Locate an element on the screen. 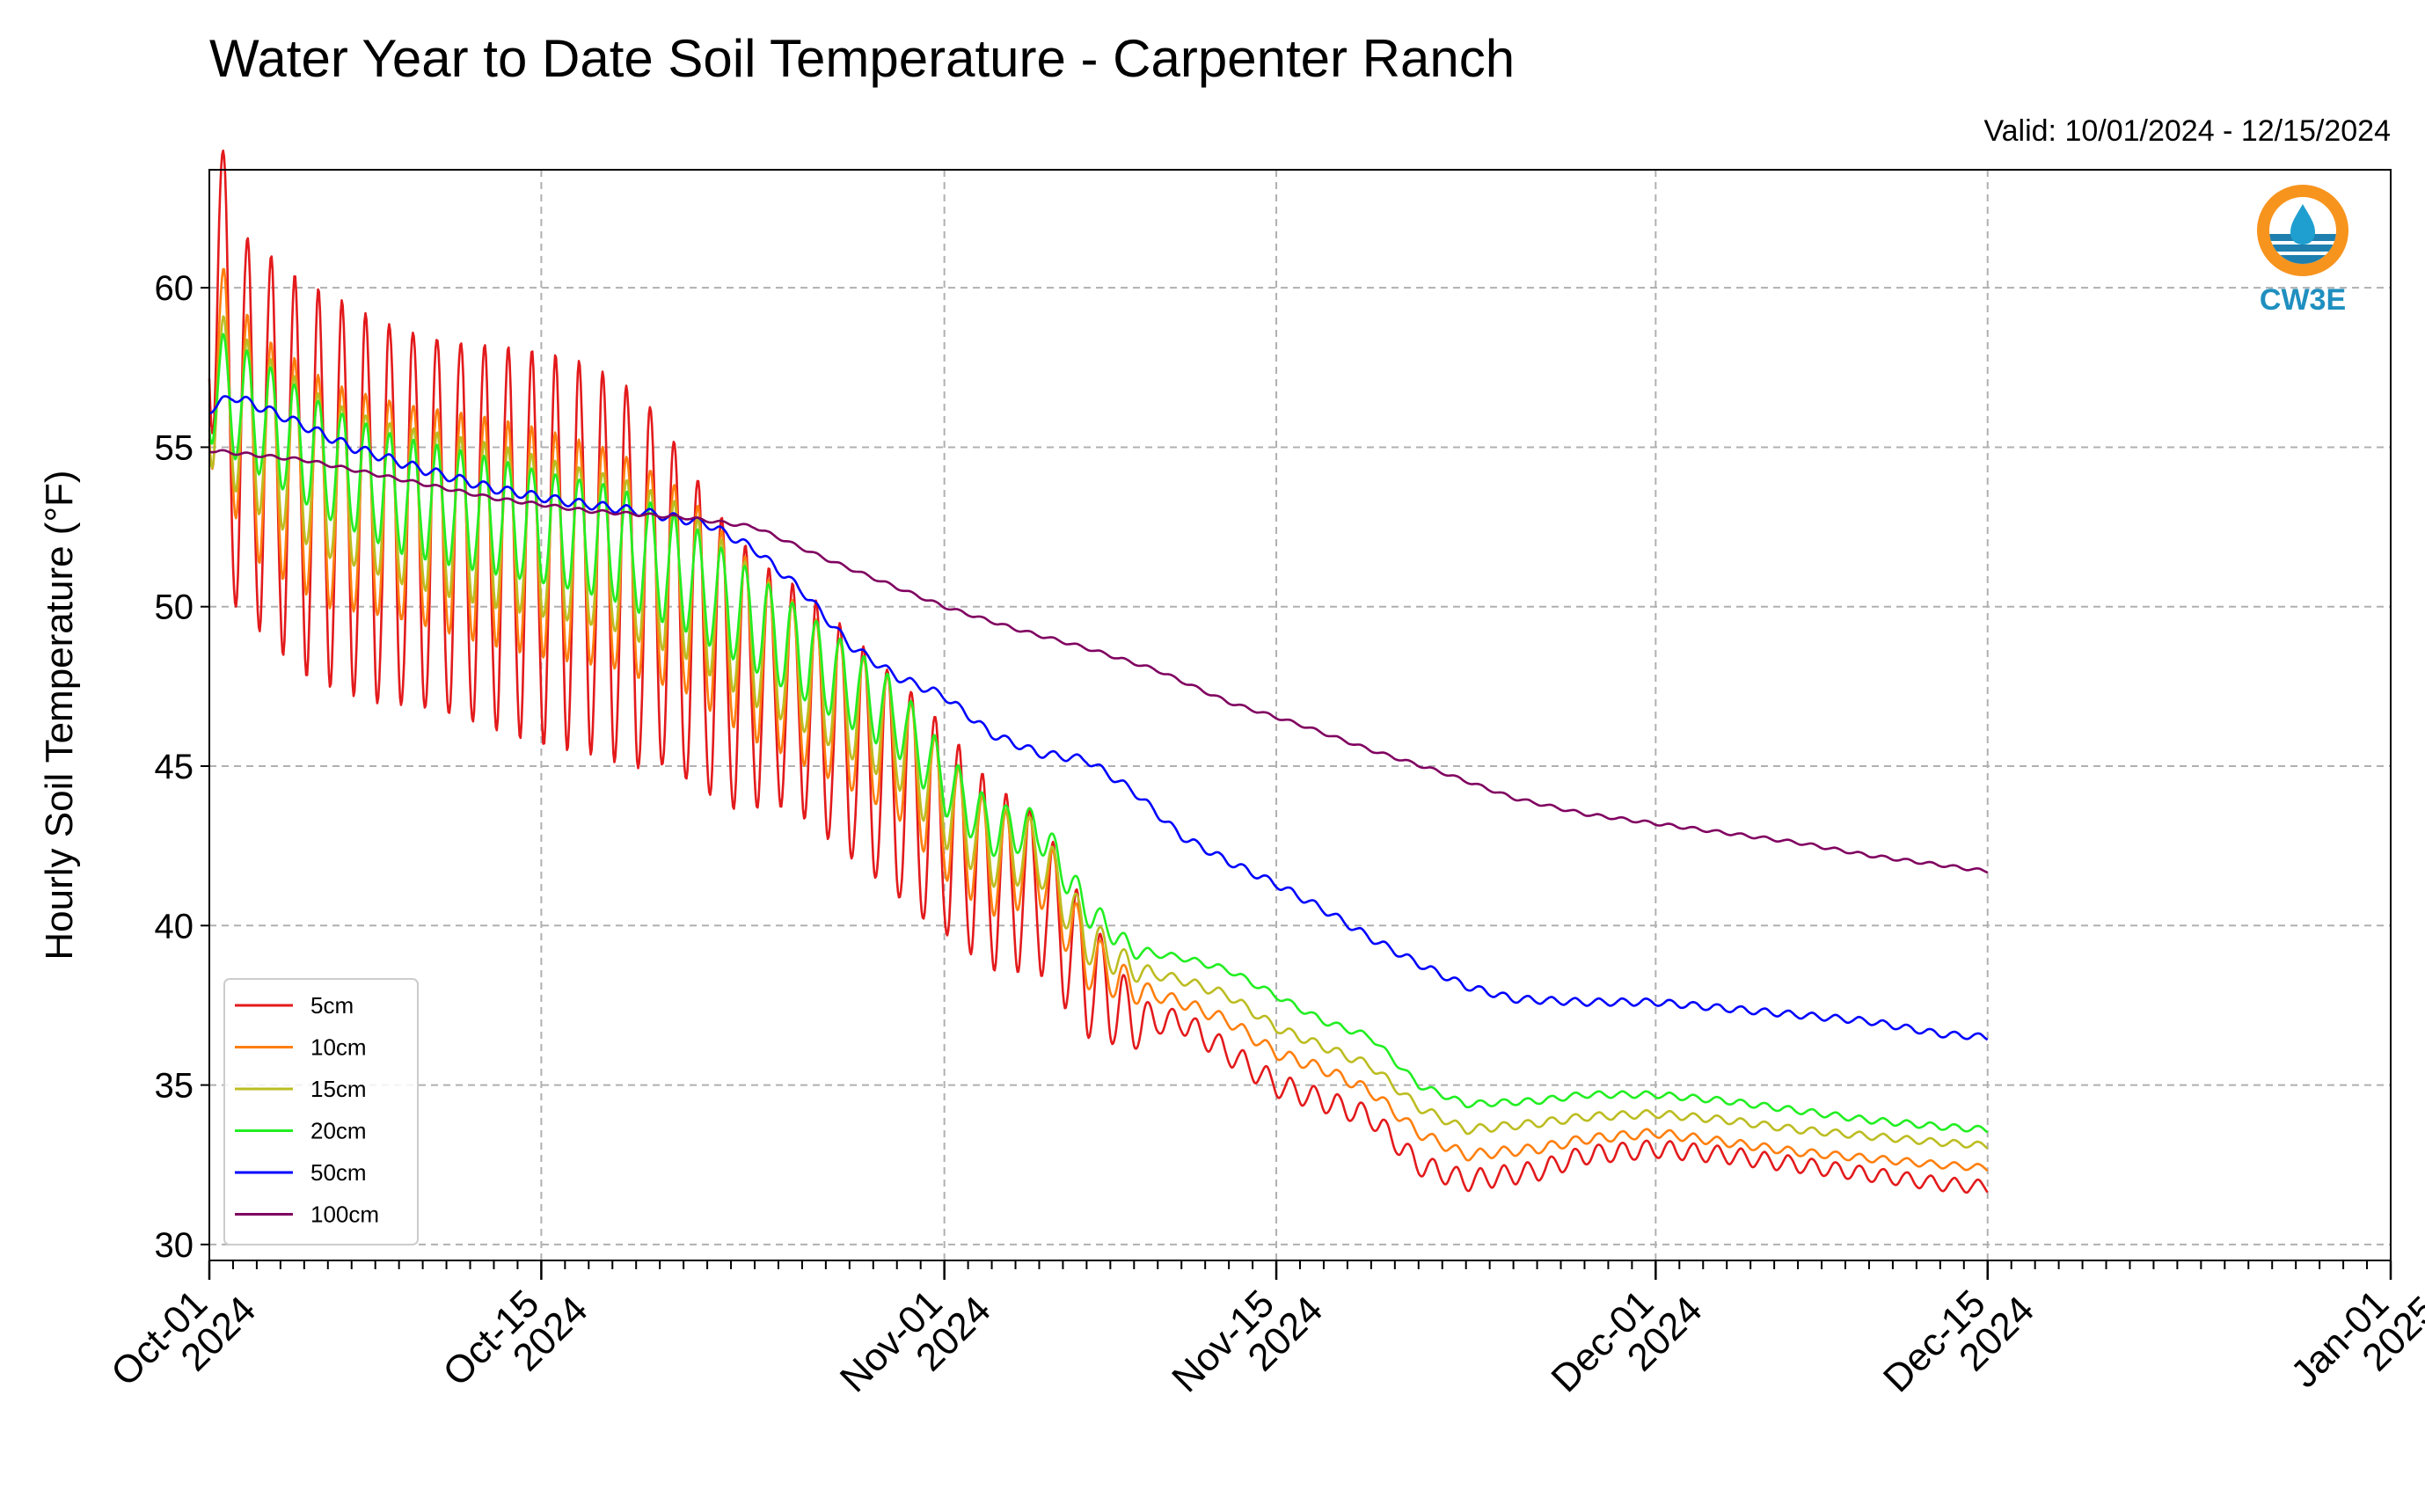 This screenshot has width=2425, height=1512. legend-box is located at coordinates (321, 1111).